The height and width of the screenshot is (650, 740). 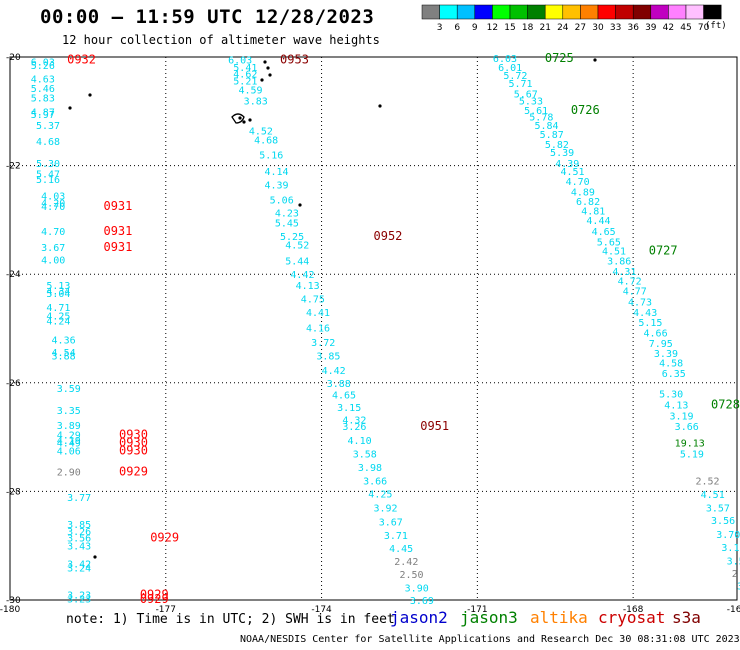 I want to click on wave-height-label: 4.34, so click(x=58, y=291).